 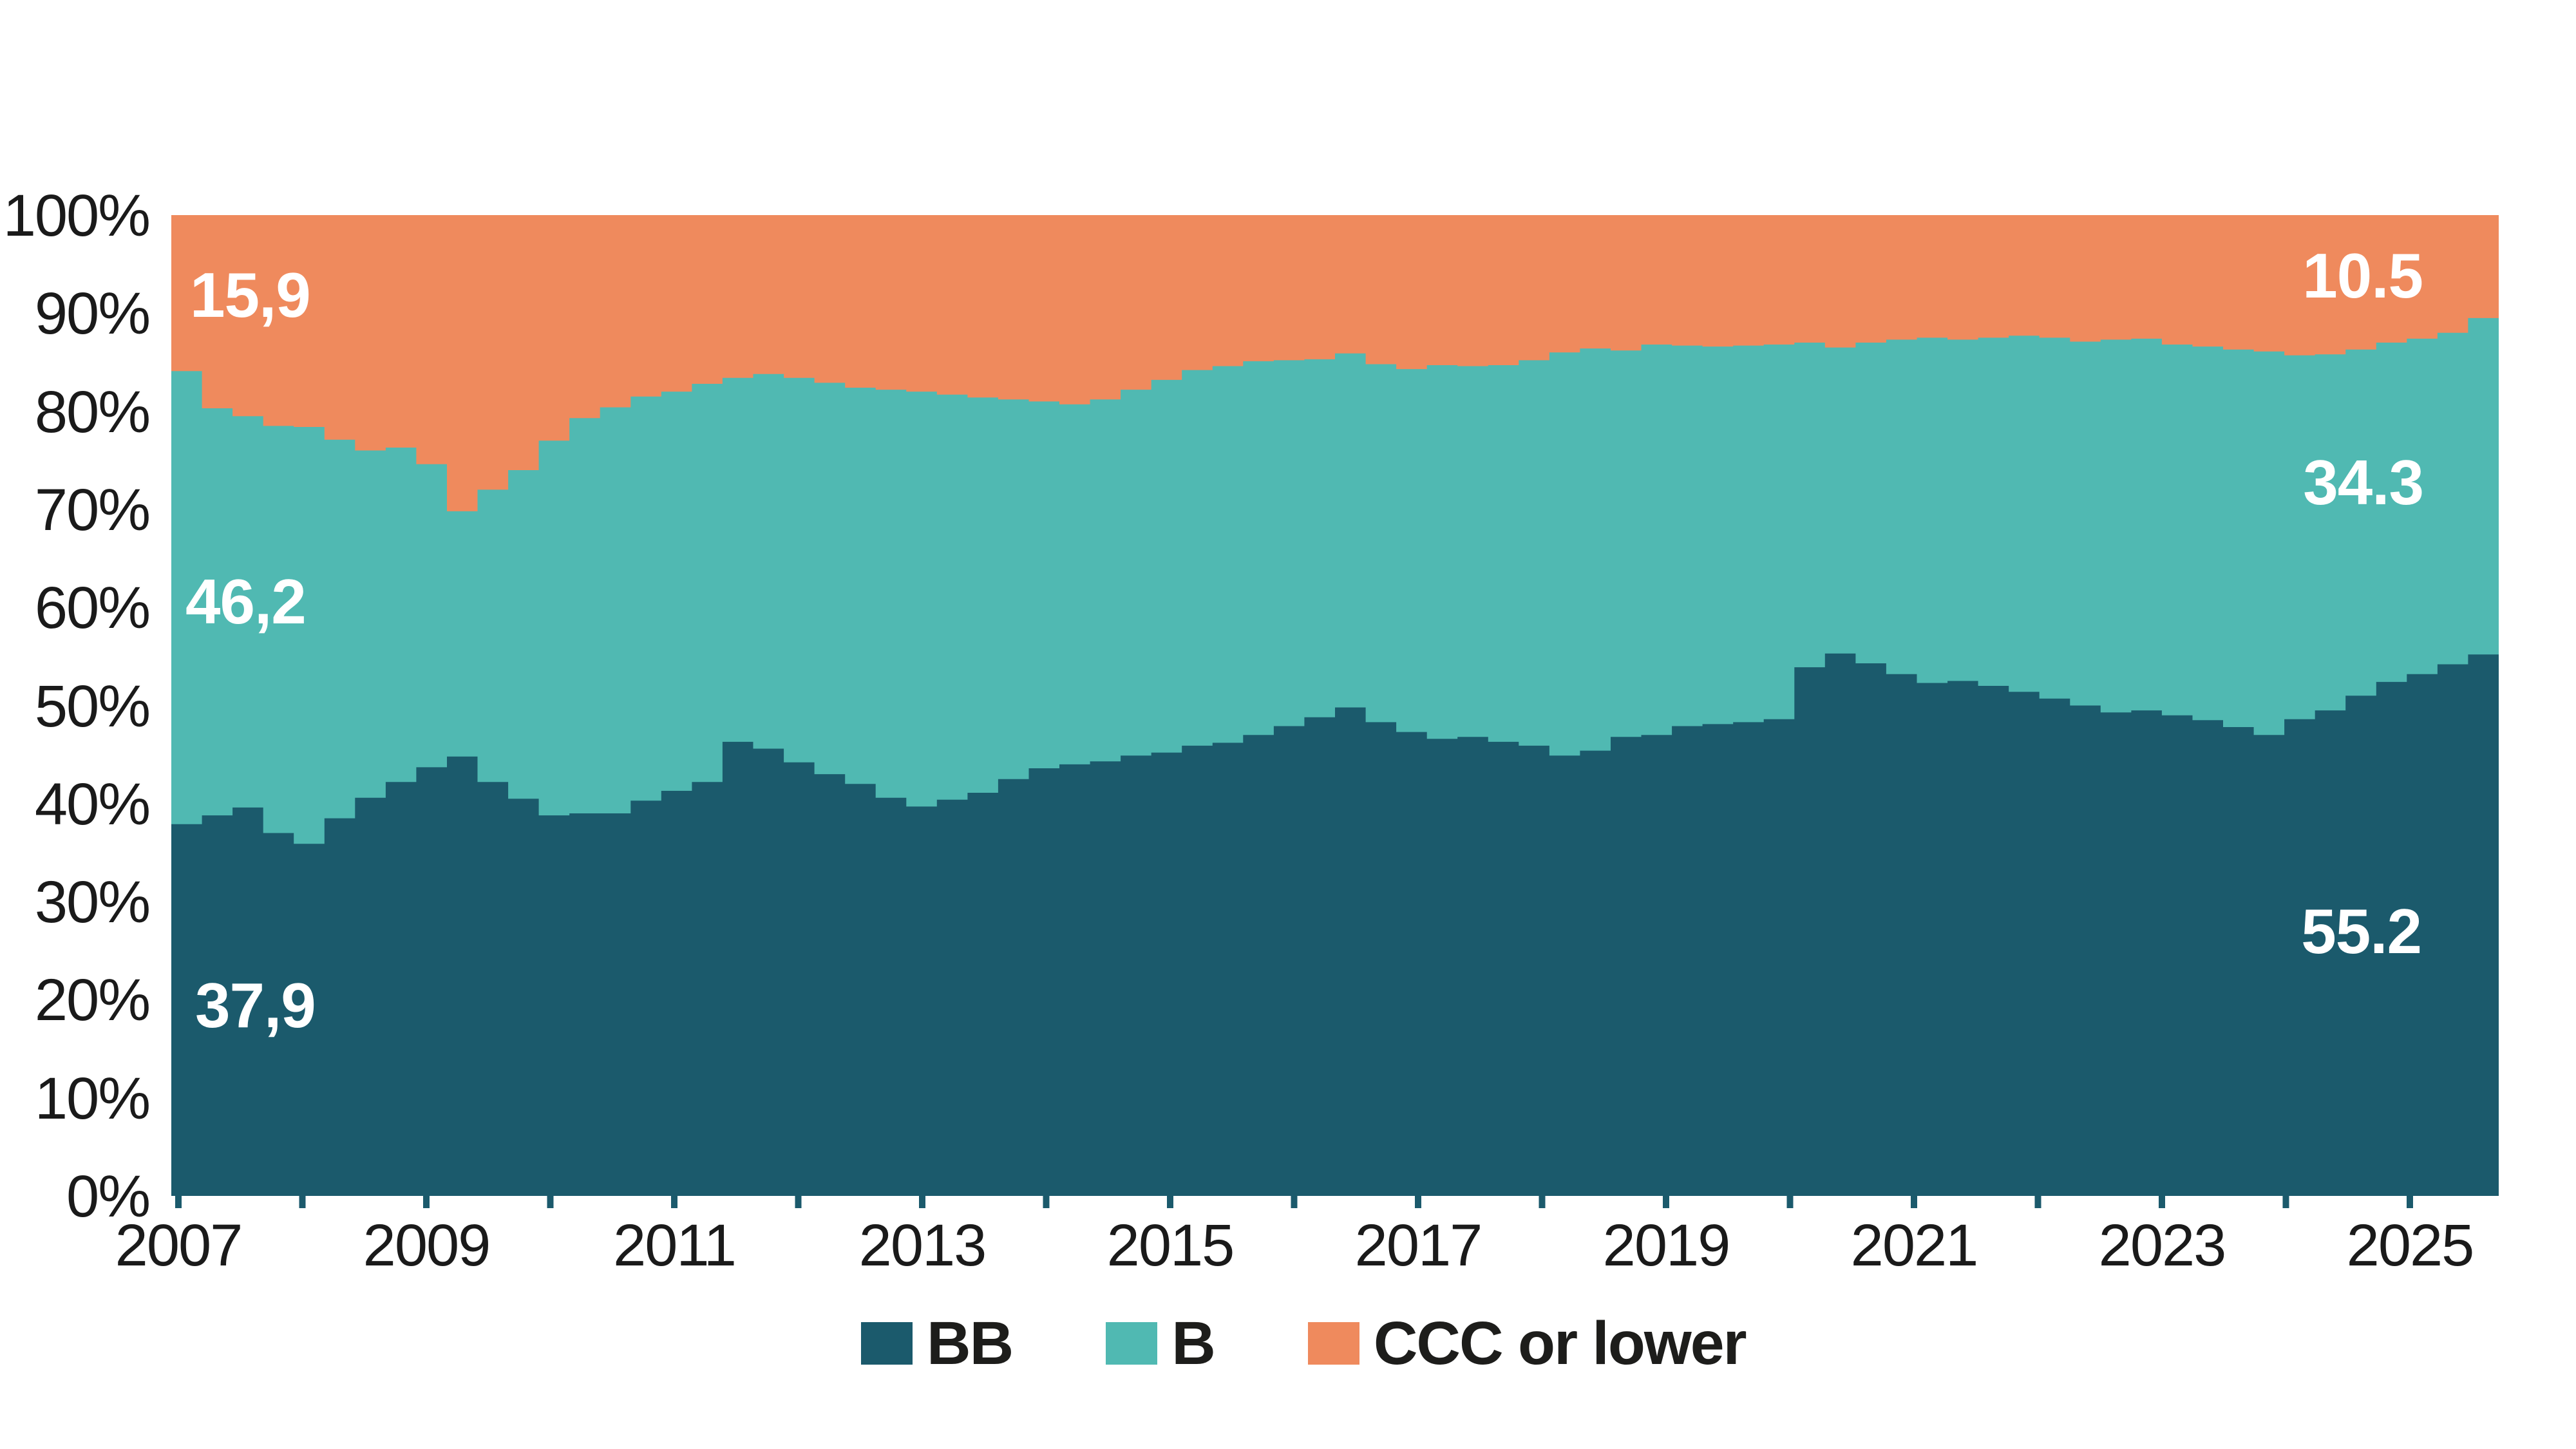 I want to click on x-tick-label: 2013, so click(x=922, y=1245).